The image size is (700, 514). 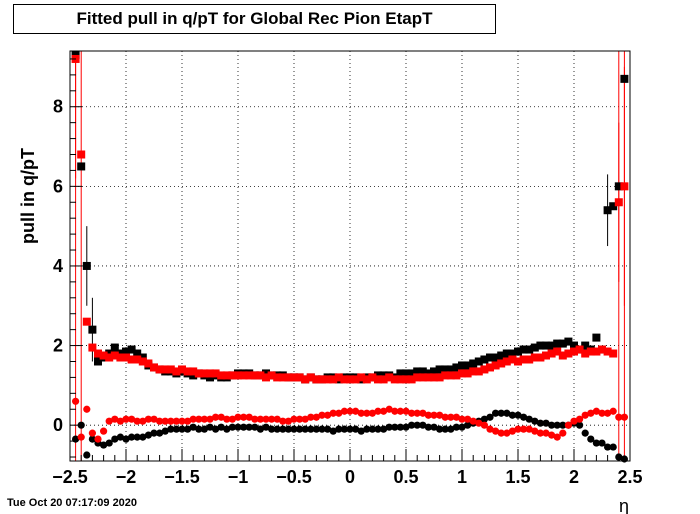 What do you see at coordinates (58, 107) in the screenshot?
I see `y-tick-label: 8` at bounding box center [58, 107].